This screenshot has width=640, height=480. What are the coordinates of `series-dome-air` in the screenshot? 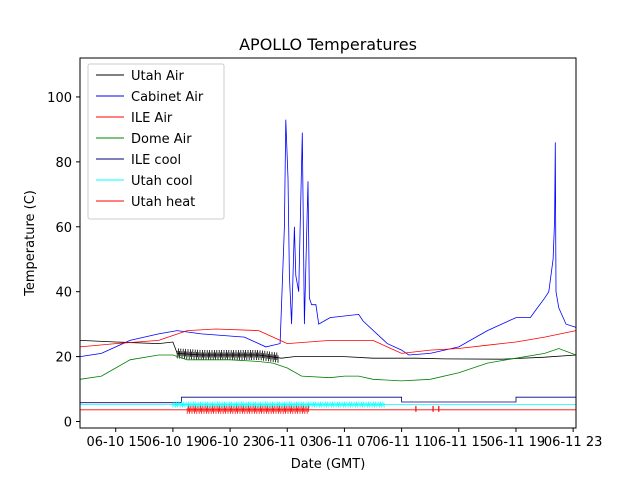 It's located at (328, 365).